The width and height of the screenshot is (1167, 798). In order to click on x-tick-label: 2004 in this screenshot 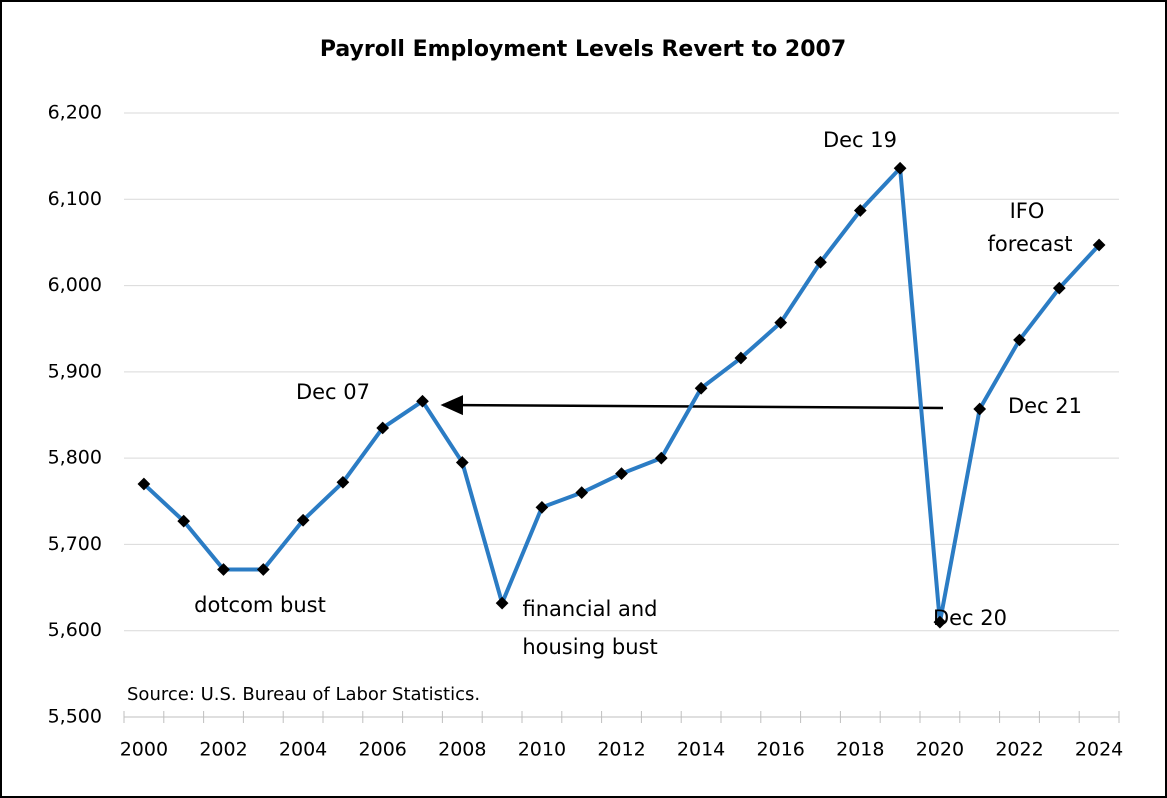, I will do `click(303, 750)`.